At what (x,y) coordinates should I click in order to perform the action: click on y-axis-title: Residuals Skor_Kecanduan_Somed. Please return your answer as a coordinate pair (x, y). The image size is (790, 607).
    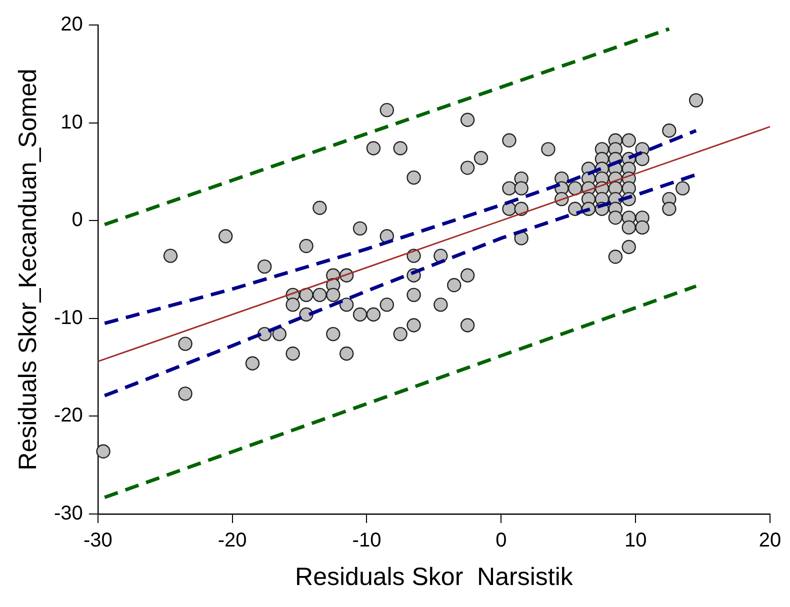
    Looking at the image, I should click on (28, 269).